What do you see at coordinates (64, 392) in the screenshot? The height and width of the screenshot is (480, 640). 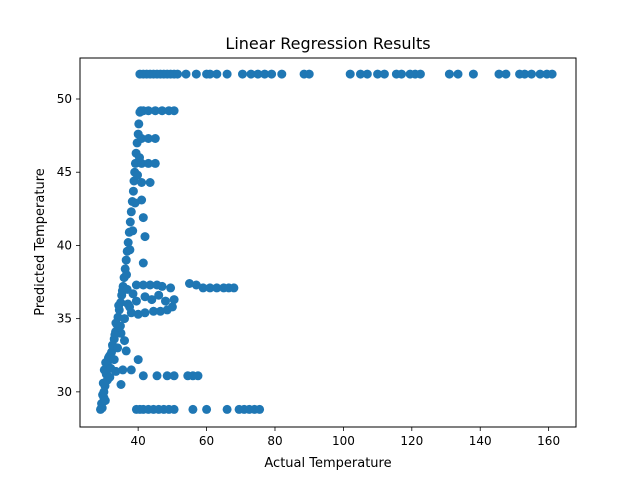 I see `y-tick-label: 30` at bounding box center [64, 392].